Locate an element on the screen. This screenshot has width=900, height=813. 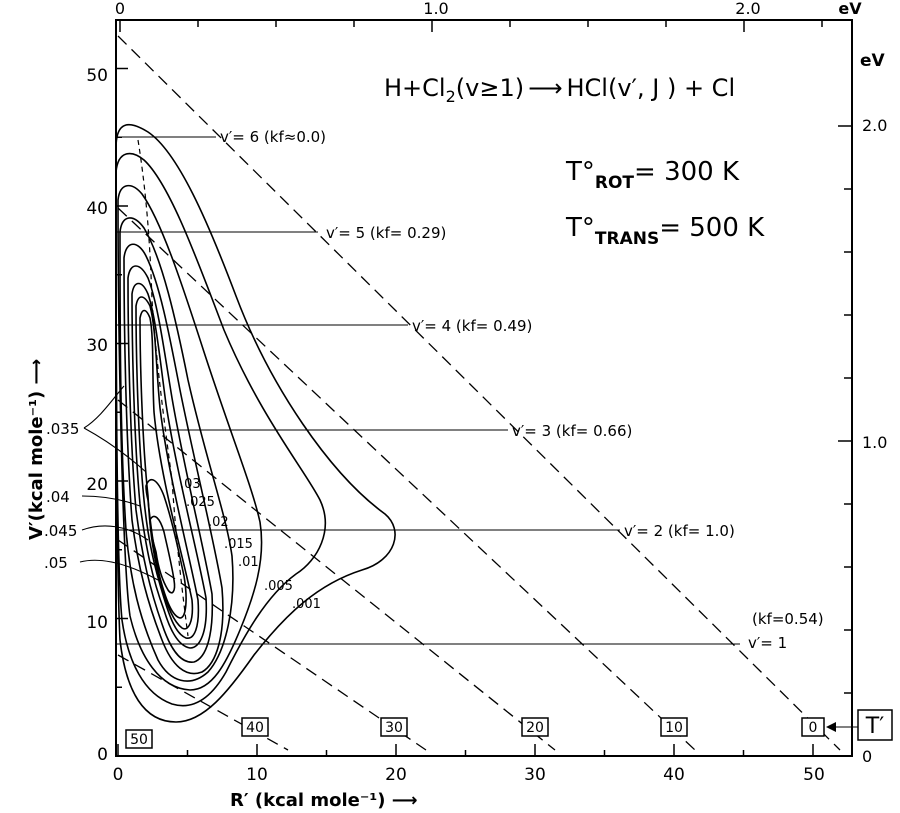
translational-energy-boxes: 50 40 30 20 10 0 T′ is located at coordinates (509, 729).